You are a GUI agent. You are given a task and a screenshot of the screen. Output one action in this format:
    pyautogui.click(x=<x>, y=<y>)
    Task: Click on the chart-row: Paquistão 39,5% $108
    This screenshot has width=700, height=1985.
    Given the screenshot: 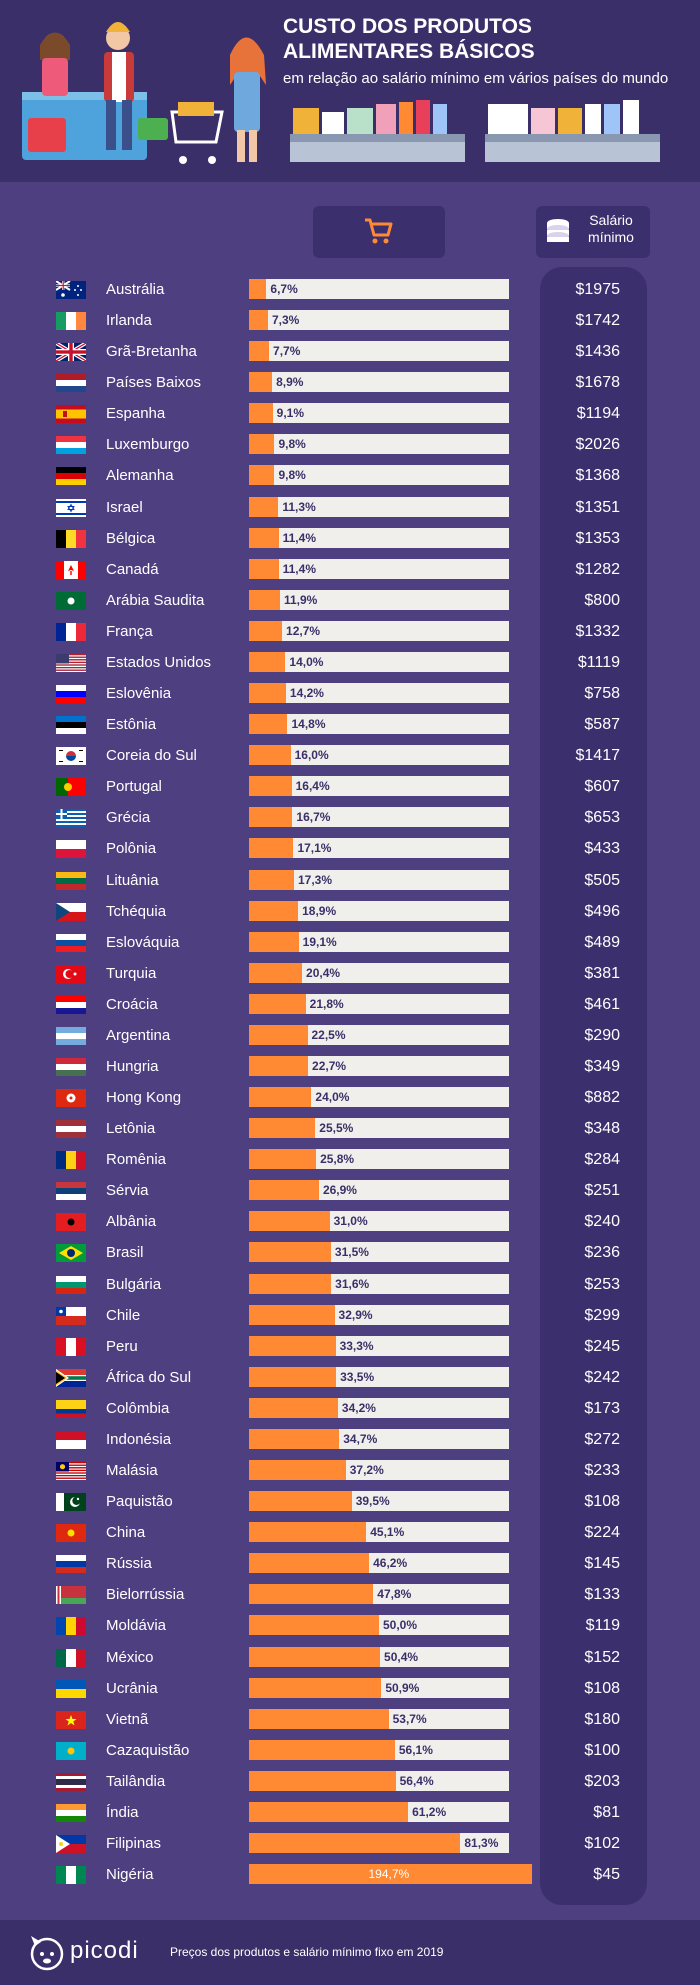 What is the action you would take?
    pyautogui.click(x=350, y=1501)
    